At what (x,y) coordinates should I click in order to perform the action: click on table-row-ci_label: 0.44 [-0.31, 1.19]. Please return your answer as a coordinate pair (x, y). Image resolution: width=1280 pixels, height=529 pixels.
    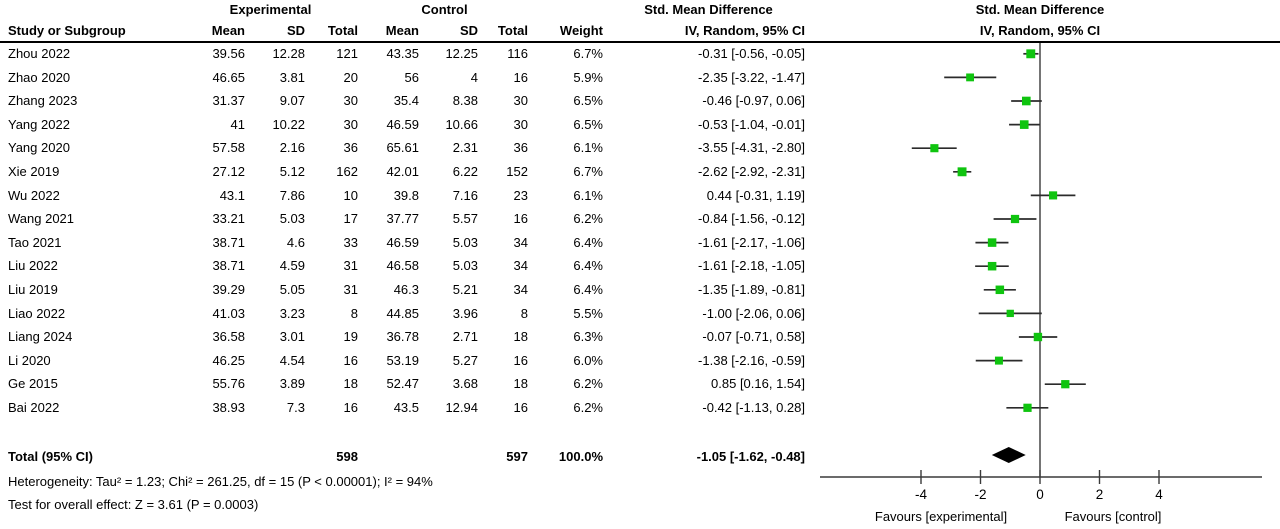
    Looking at the image, I should click on (755, 195).